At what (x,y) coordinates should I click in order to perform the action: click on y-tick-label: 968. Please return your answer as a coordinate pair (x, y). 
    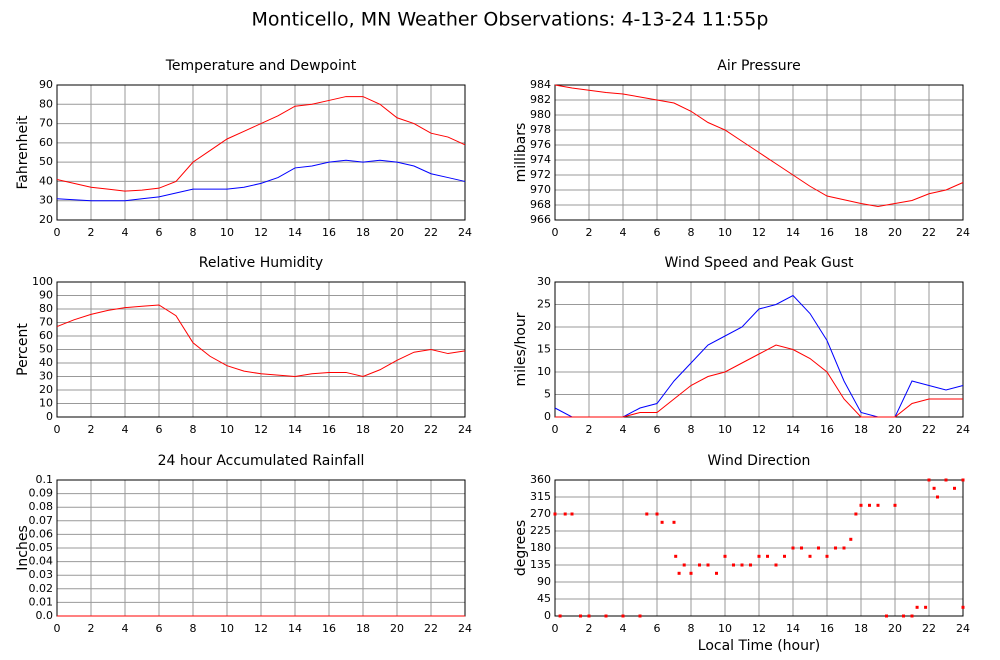
    Looking at the image, I should click on (540, 204).